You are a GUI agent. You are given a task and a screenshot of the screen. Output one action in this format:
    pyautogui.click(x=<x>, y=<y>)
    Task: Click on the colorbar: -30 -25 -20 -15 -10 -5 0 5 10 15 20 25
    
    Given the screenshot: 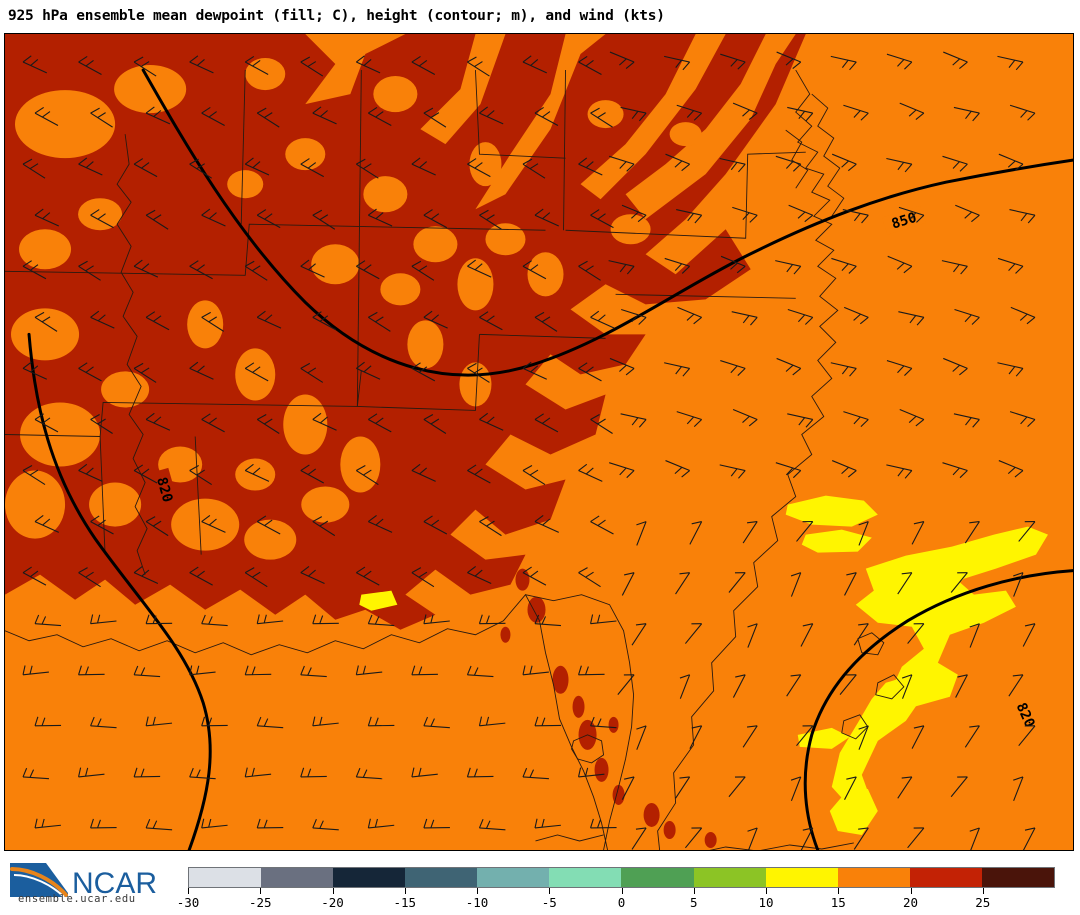 What is the action you would take?
    pyautogui.click(x=616, y=891)
    